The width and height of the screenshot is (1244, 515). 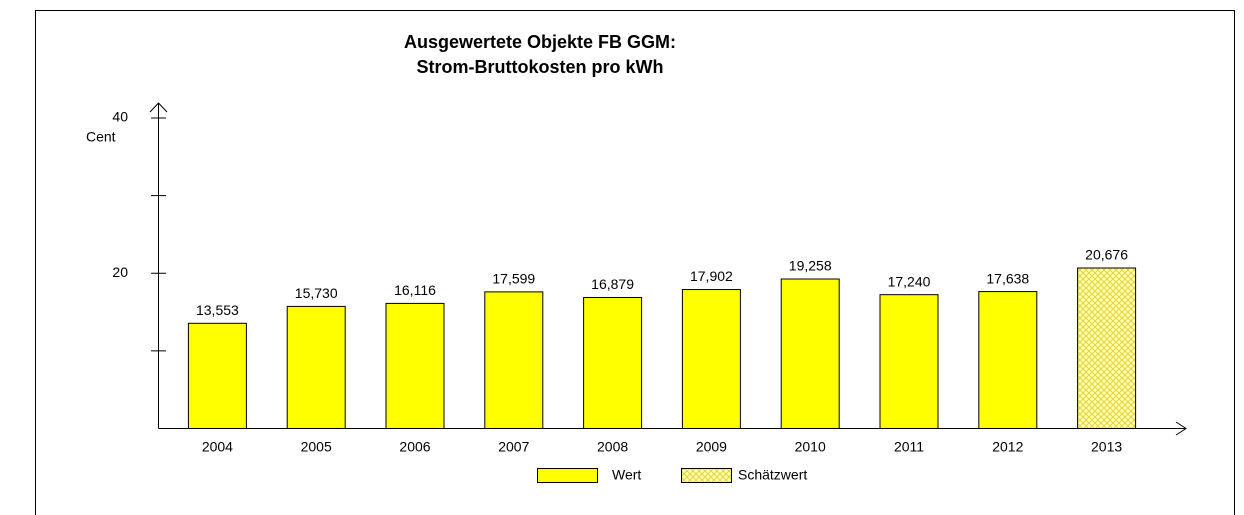 I want to click on y-axis-label: Cent, so click(x=101, y=137).